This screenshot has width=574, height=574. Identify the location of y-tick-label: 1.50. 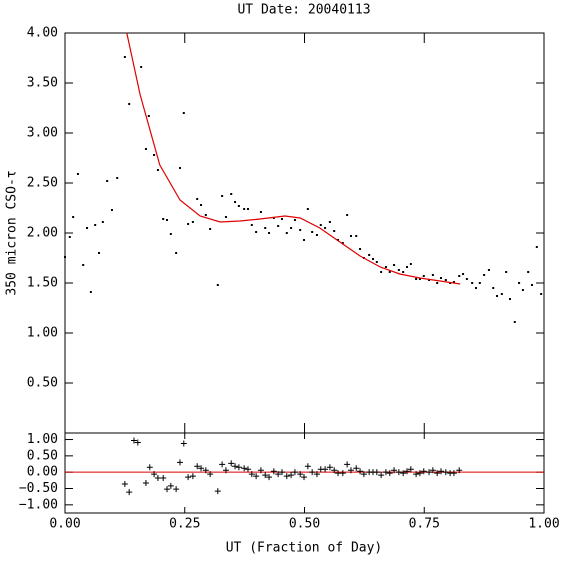
(42, 283).